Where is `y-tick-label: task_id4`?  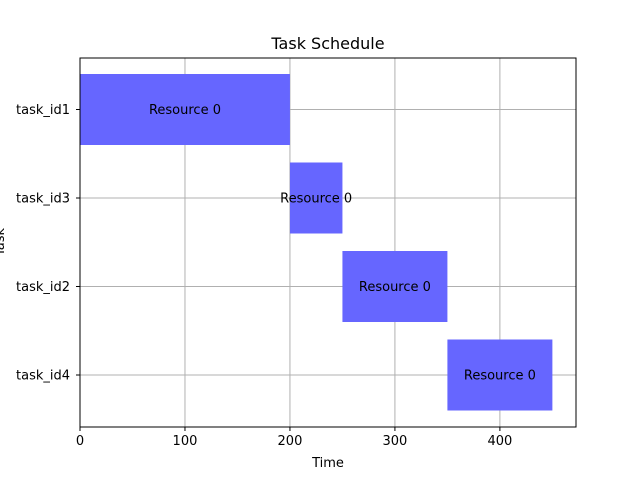
y-tick-label: task_id4 is located at coordinates (43, 376).